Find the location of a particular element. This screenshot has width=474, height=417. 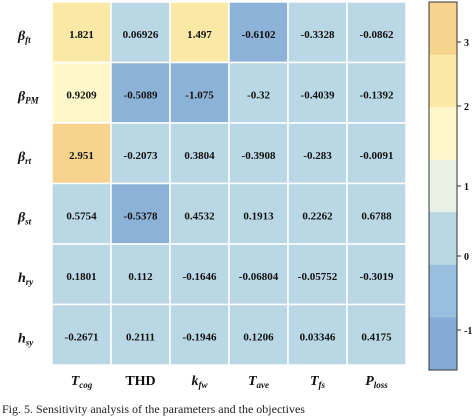

colorbar: 3 2 1 0 -1 is located at coordinates (450, 186).